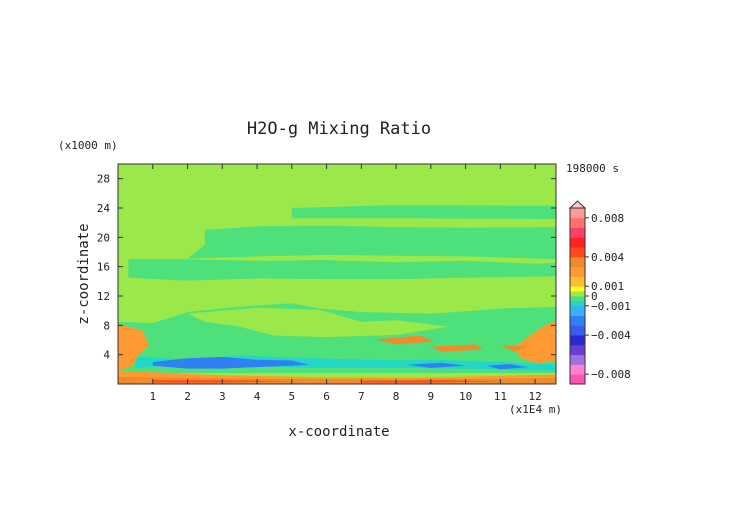  What do you see at coordinates (592, 168) in the screenshot?
I see `time-label: 198000 s` at bounding box center [592, 168].